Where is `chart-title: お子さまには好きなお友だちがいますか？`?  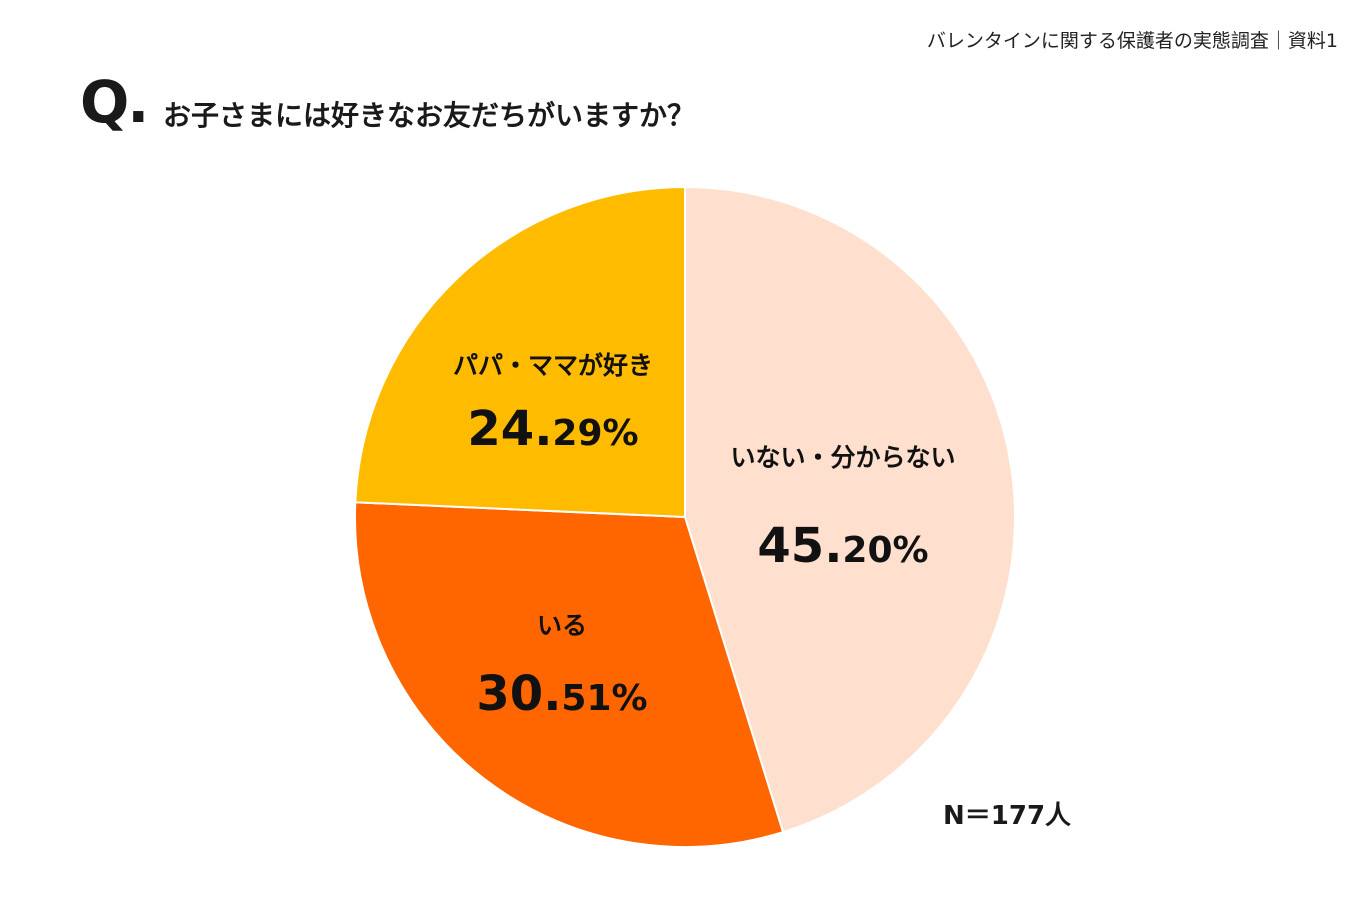
chart-title: お子さまには好きなお友だちがいますか？ is located at coordinates (429, 115).